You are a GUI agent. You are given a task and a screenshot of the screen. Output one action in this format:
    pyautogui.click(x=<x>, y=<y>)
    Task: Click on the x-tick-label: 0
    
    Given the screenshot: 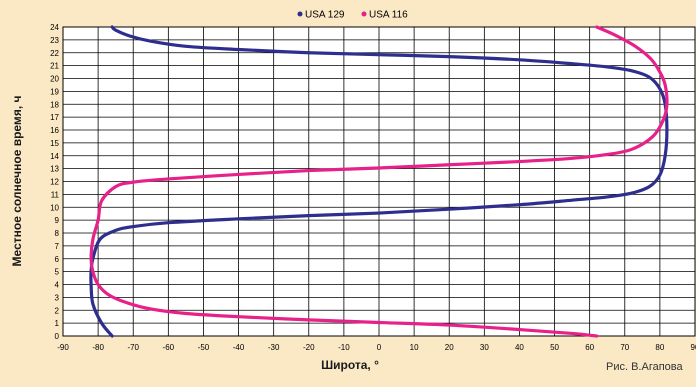 What is the action you would take?
    pyautogui.click(x=379, y=347)
    